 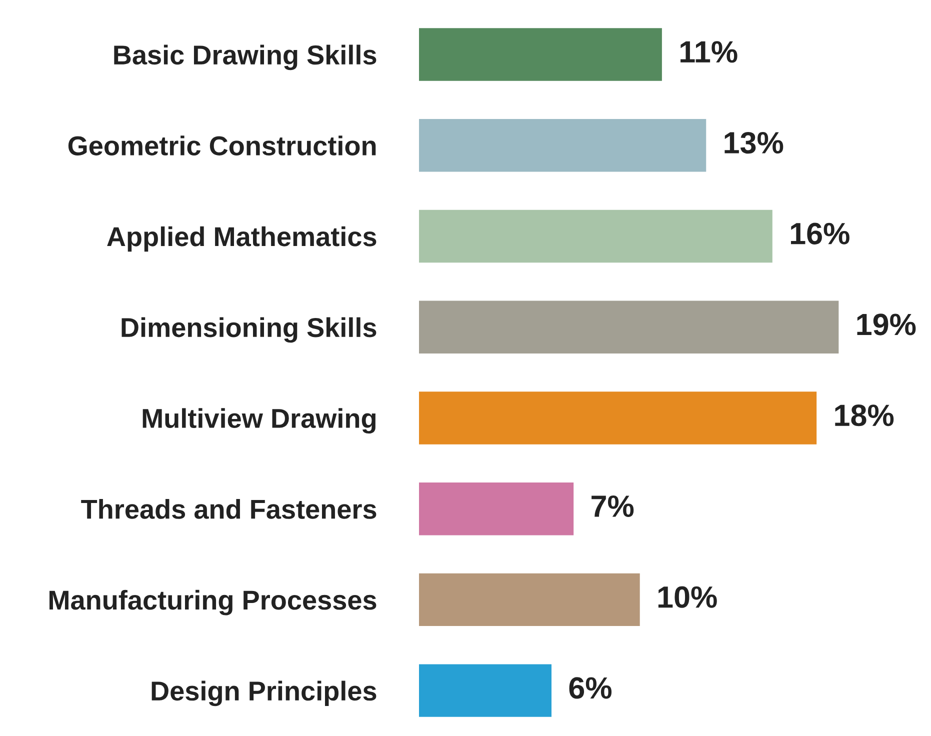 What do you see at coordinates (259, 421) in the screenshot?
I see `y-tick-label: Multiview Drawing` at bounding box center [259, 421].